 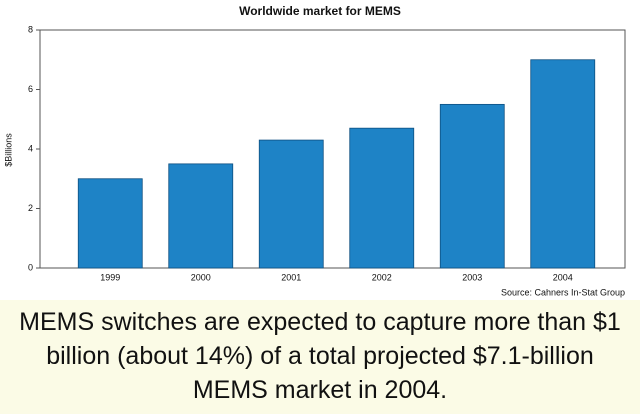 I want to click on y-axis-label: $Billions, so click(x=8, y=150).